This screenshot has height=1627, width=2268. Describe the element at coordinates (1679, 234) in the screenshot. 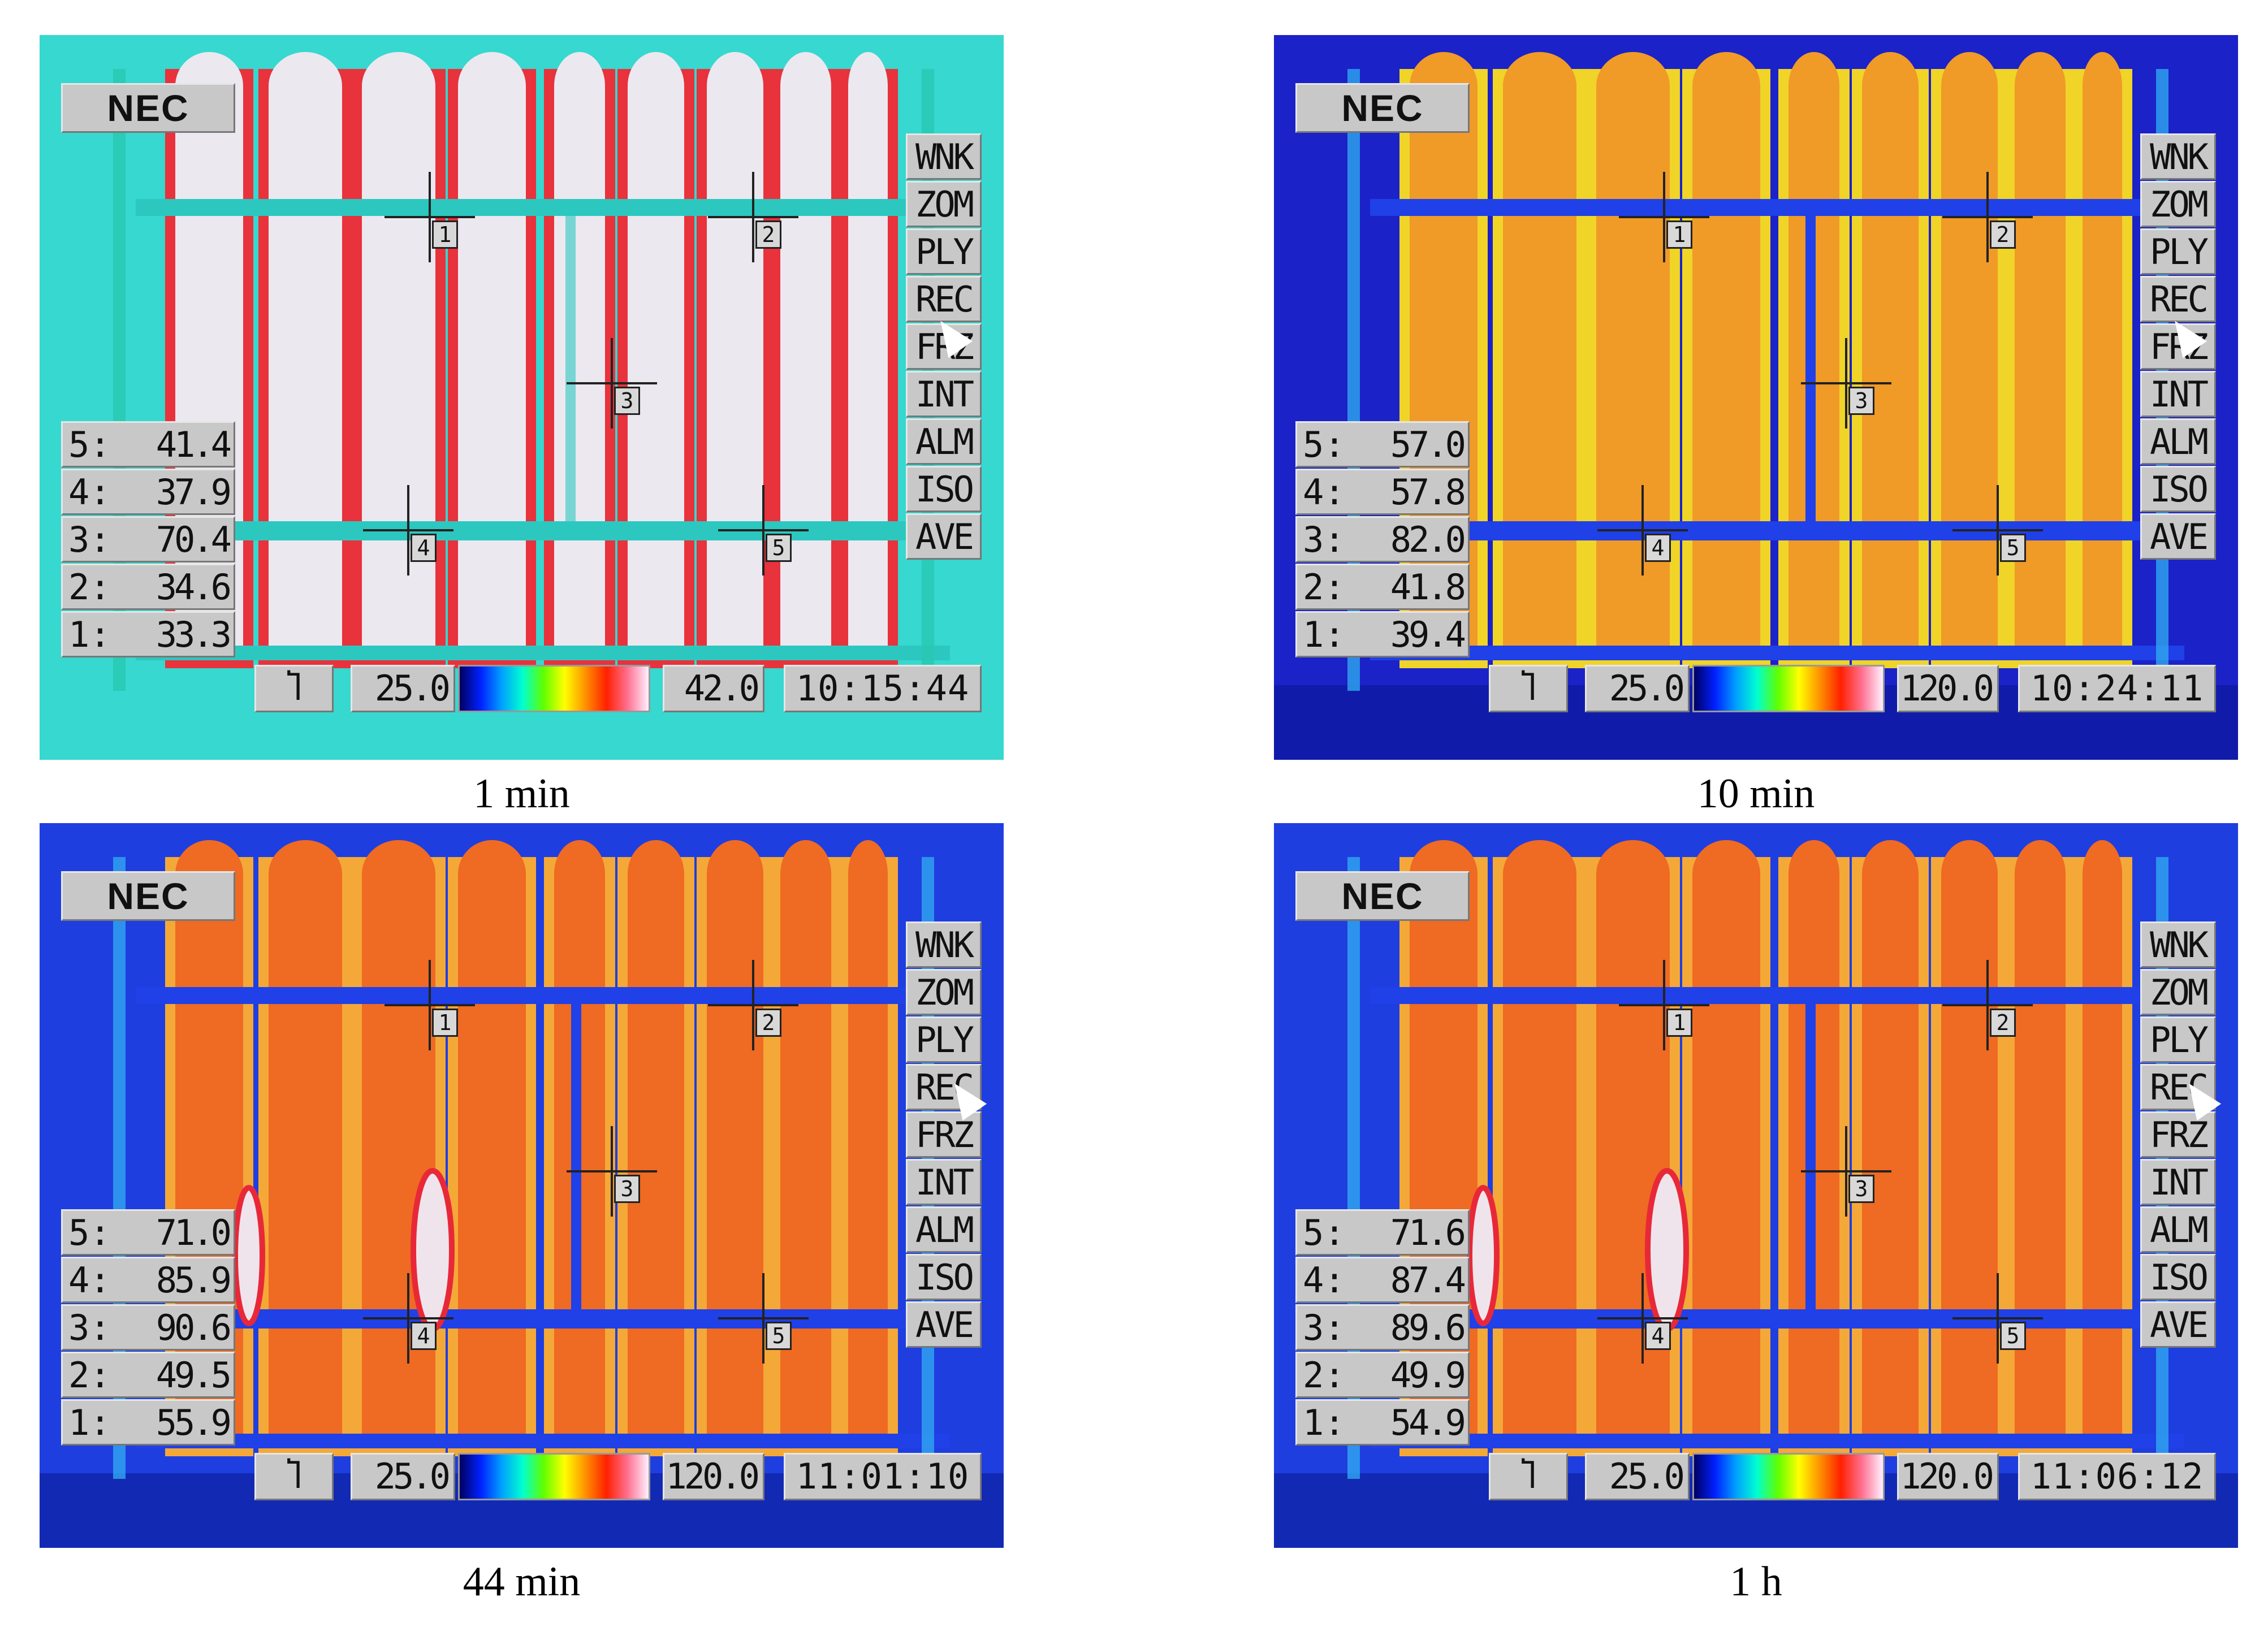

I see `crosshair-number: 1` at that location.